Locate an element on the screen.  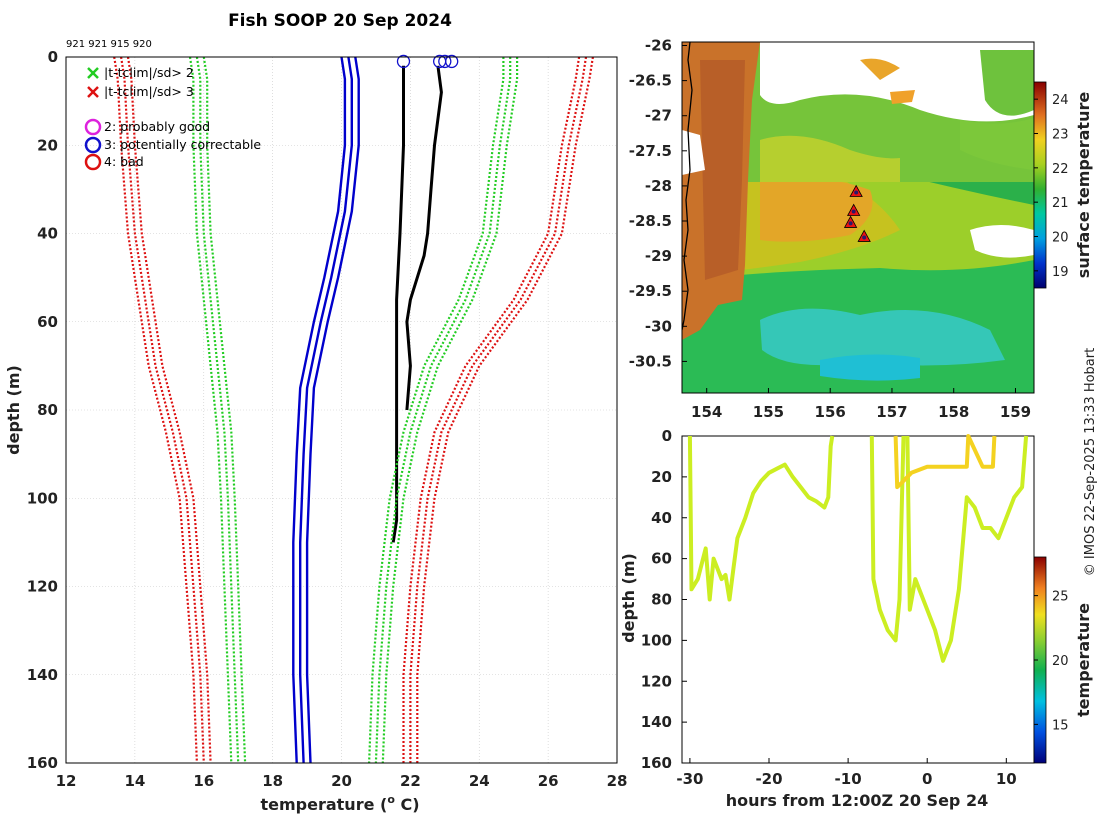
profile-y-tick: 40 is located at coordinates (47, 234).